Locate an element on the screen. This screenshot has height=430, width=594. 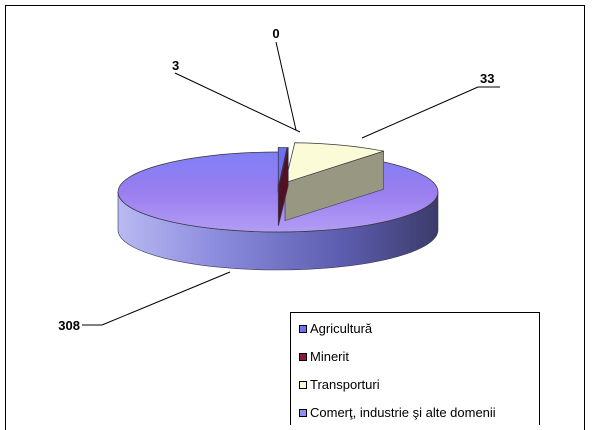
legend-item-comert: Comerţ, industrie şi alte domenii is located at coordinates (397, 412).